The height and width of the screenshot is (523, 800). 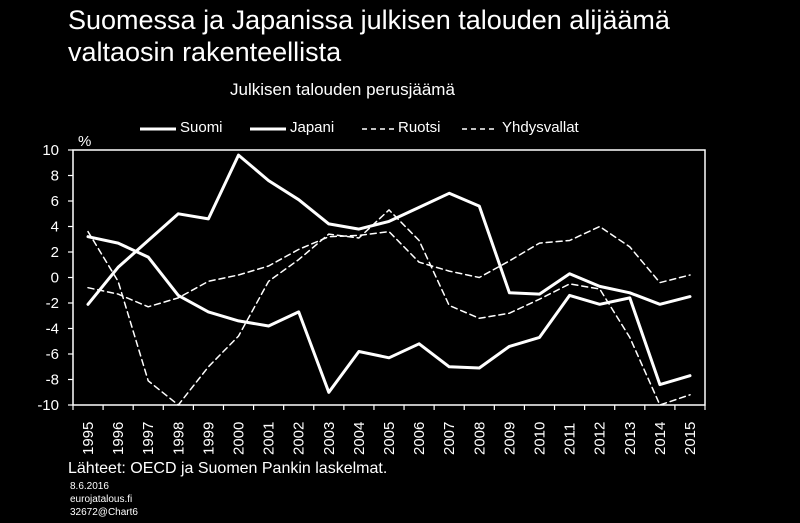 What do you see at coordinates (148, 438) in the screenshot?
I see `x-tick-label: 1997` at bounding box center [148, 438].